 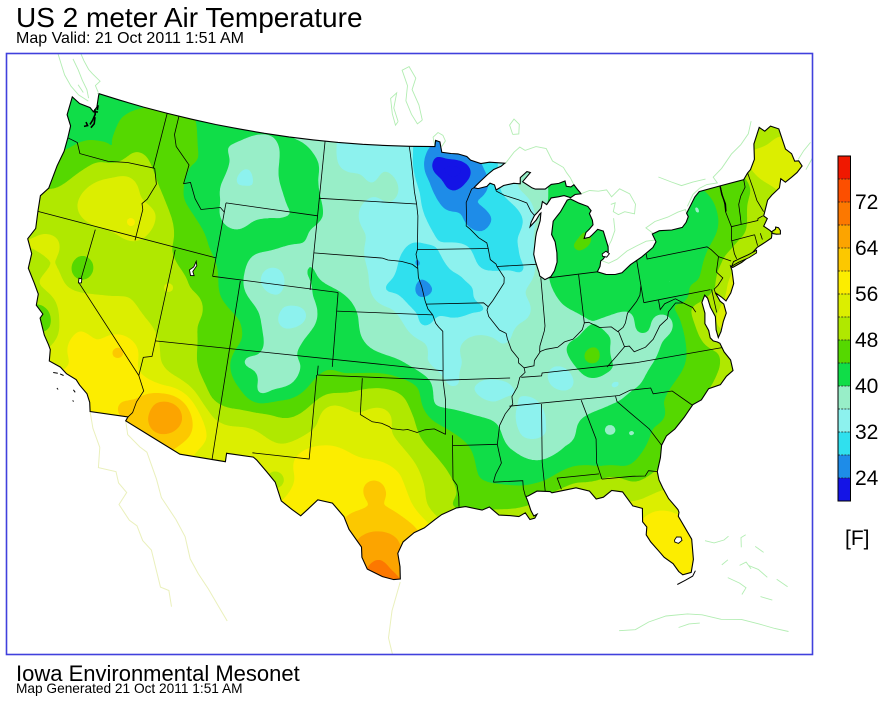 I want to click on svg-text: Map Valid: 21 Oct 2011 1:51 AM, so click(x=130, y=38).